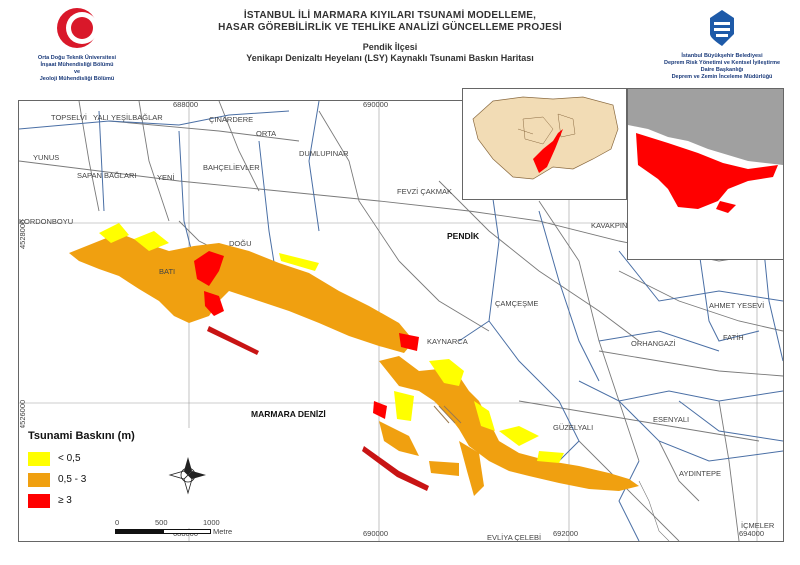 The image size is (800, 565). What do you see at coordinates (376, 104) in the screenshot?
I see `x-tick-top-690000: 690000` at bounding box center [376, 104].